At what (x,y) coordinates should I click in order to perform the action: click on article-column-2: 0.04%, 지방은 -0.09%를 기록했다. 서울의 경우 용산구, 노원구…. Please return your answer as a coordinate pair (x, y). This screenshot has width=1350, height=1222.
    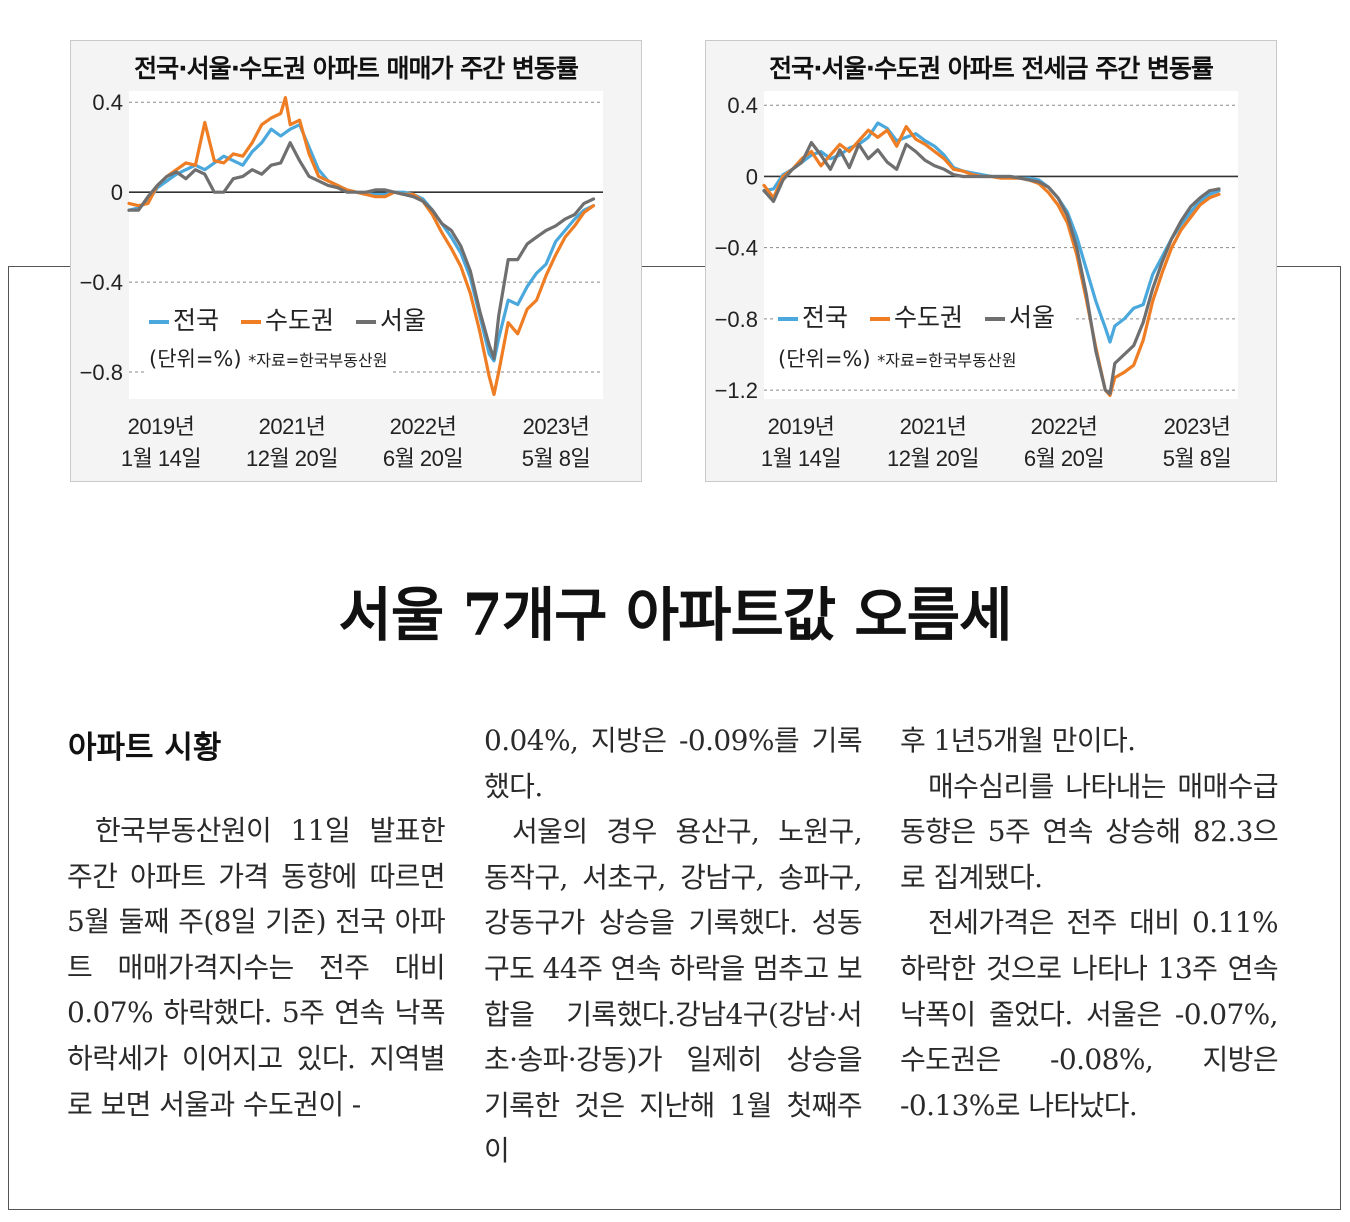
    Looking at the image, I should click on (673, 946).